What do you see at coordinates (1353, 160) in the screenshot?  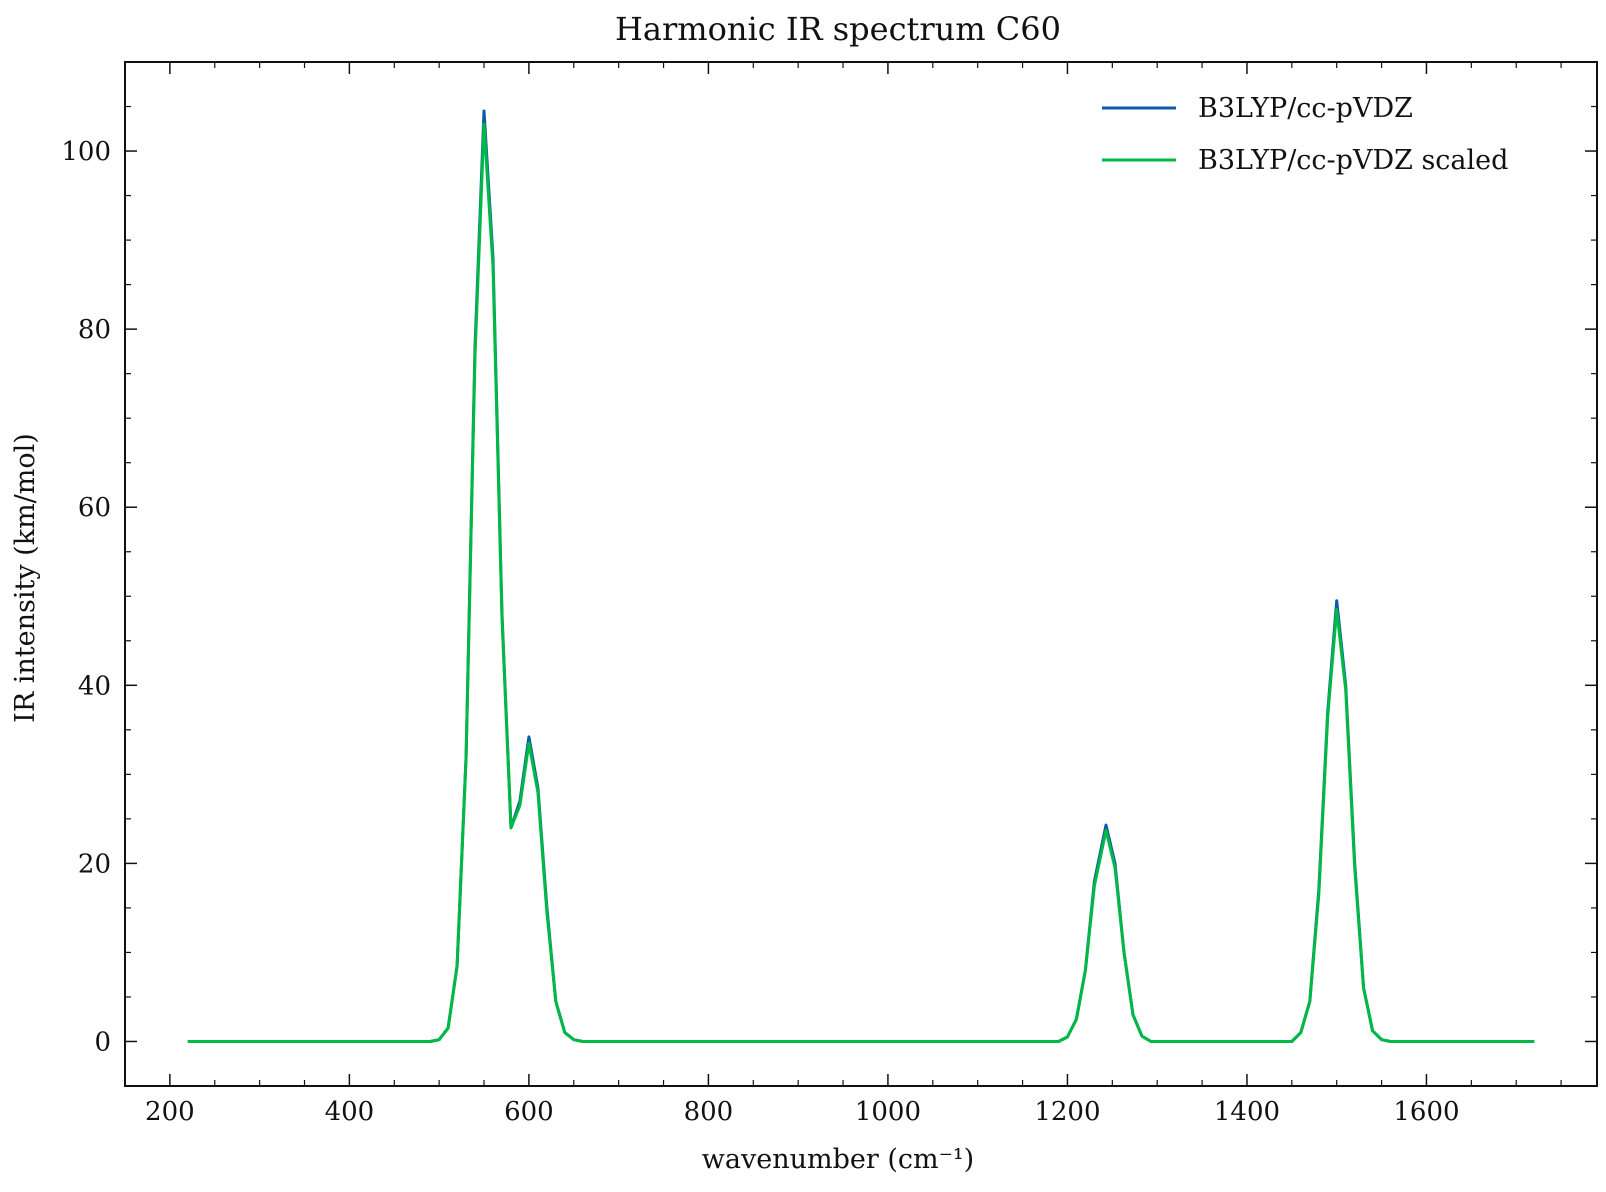 I see `legend-label-1: B3LYP/cc-pVDZ scaled` at bounding box center [1353, 160].